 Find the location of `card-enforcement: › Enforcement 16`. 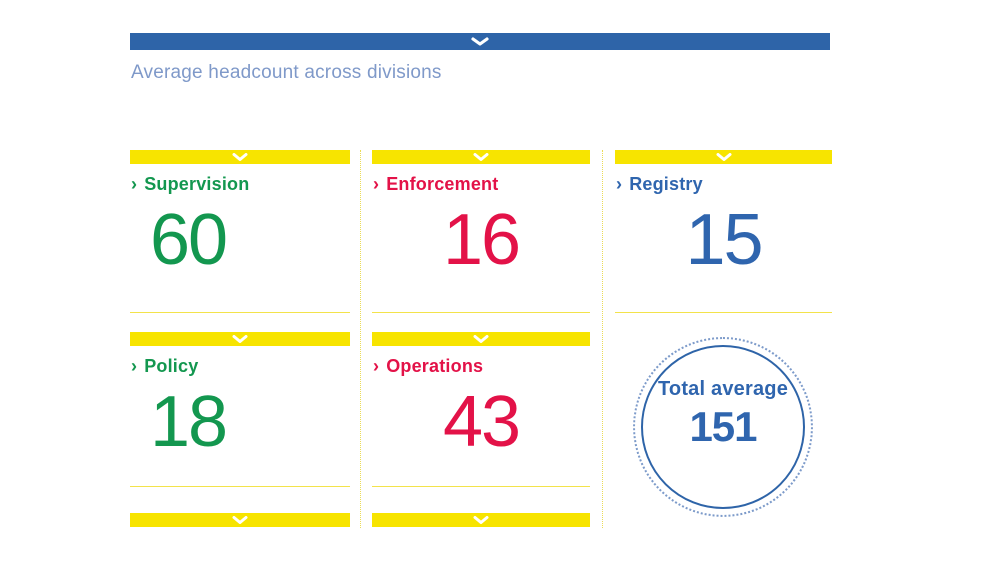

card-enforcement: › Enforcement 16 is located at coordinates (481, 213).